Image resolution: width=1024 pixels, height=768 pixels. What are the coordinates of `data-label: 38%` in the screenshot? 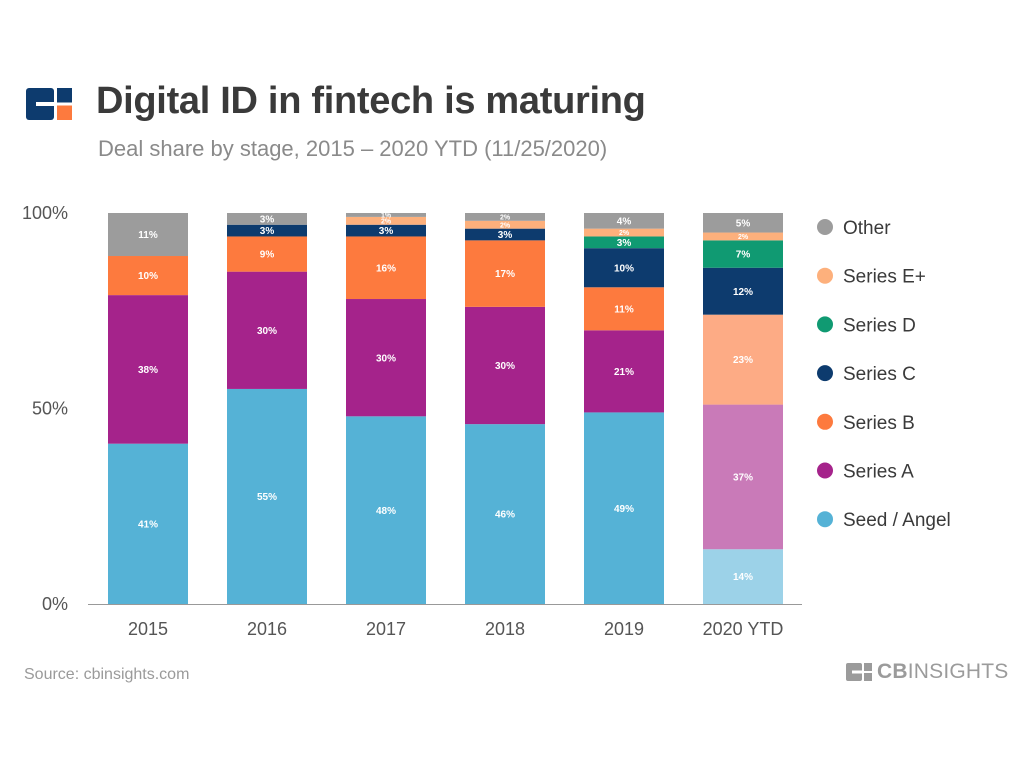 It's located at (148, 370).